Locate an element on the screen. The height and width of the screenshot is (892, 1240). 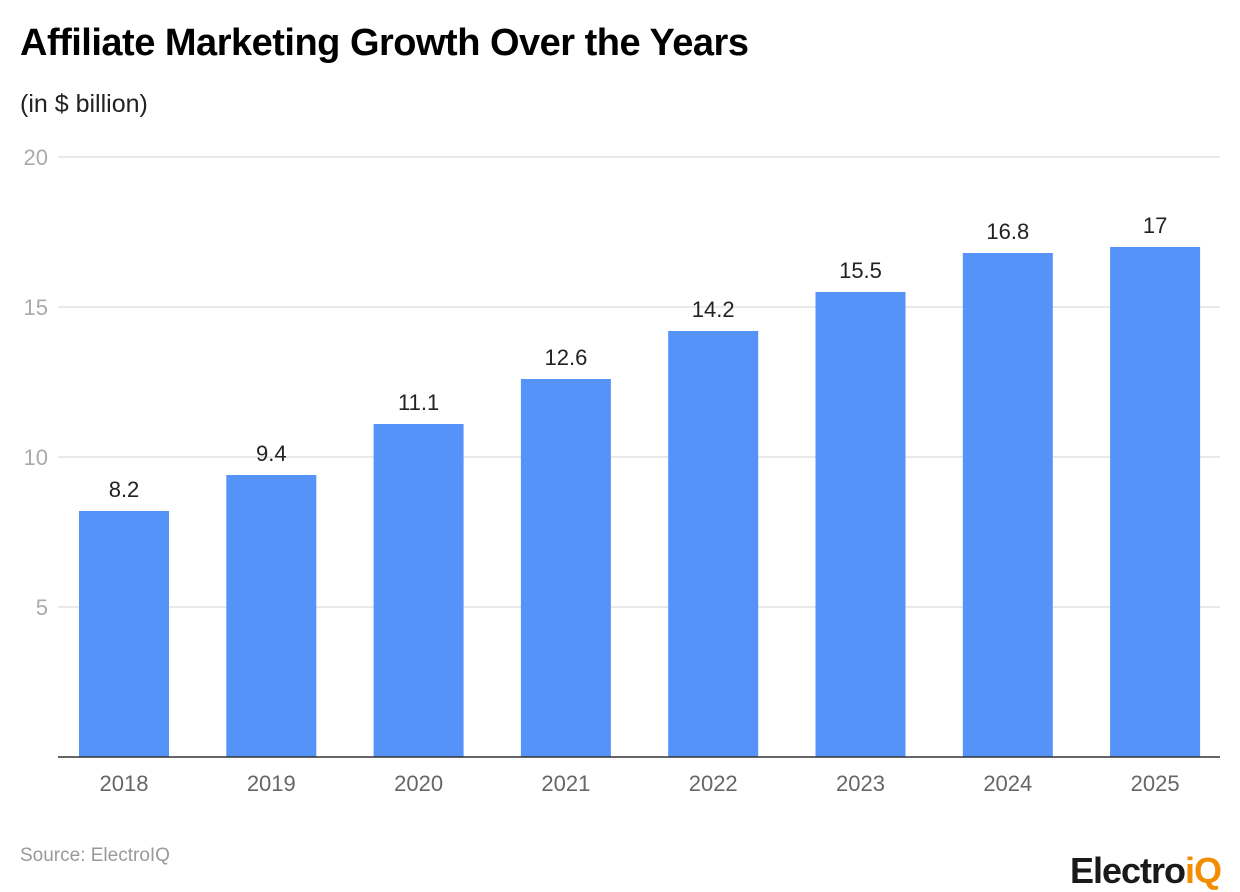
x-tick-label: 2024 is located at coordinates (1007, 783).